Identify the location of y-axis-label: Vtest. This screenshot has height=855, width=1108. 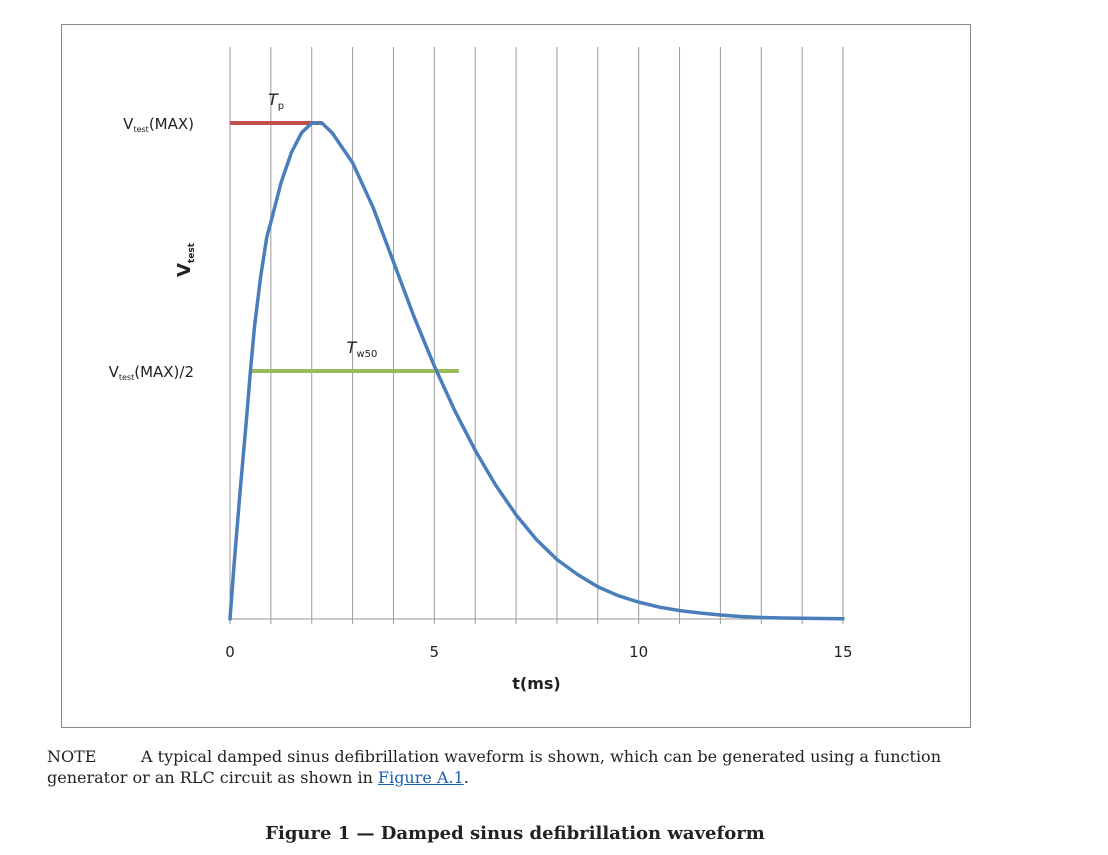
(185, 259).